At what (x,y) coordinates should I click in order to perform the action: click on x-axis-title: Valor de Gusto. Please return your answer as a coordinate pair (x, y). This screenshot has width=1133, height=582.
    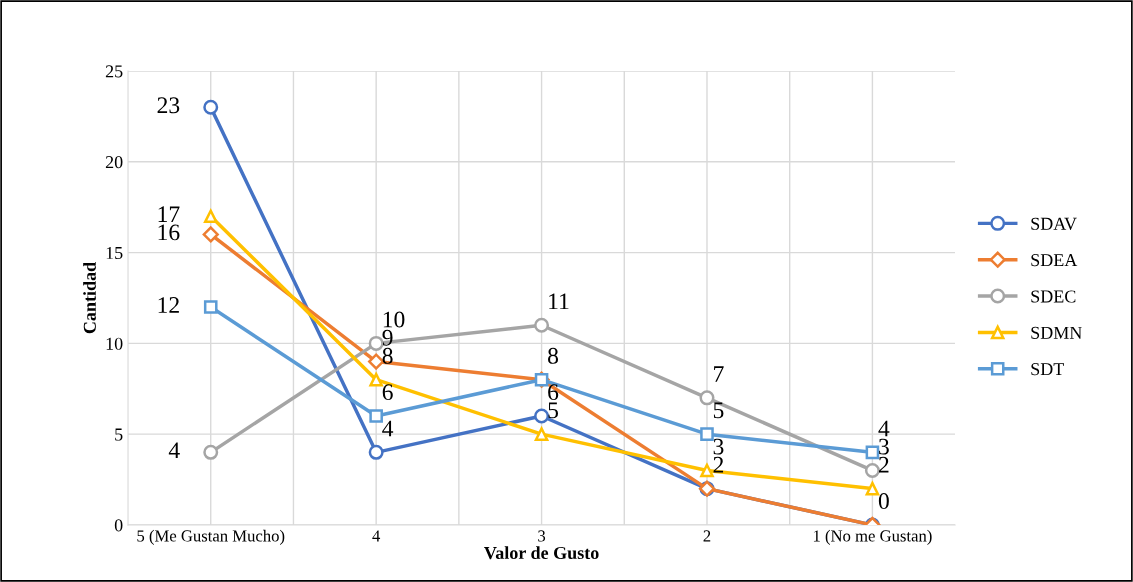
    Looking at the image, I should click on (541, 553).